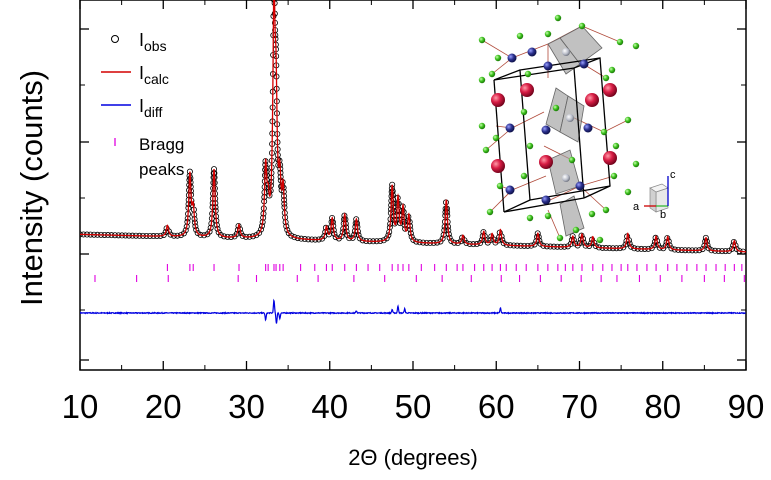  What do you see at coordinates (663, 215) in the screenshot?
I see `crystal-axis-b-label: b` at bounding box center [663, 215].